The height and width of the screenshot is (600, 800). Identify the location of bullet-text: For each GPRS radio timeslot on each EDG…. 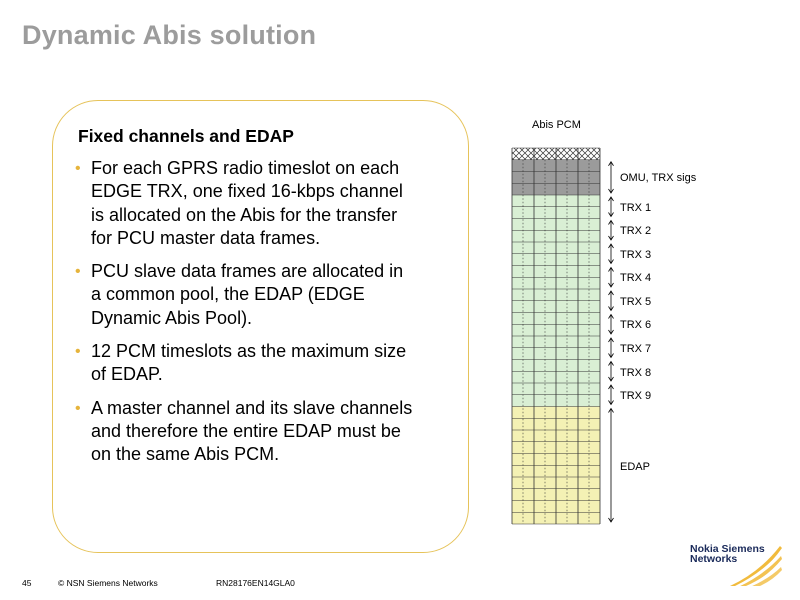
(247, 203).